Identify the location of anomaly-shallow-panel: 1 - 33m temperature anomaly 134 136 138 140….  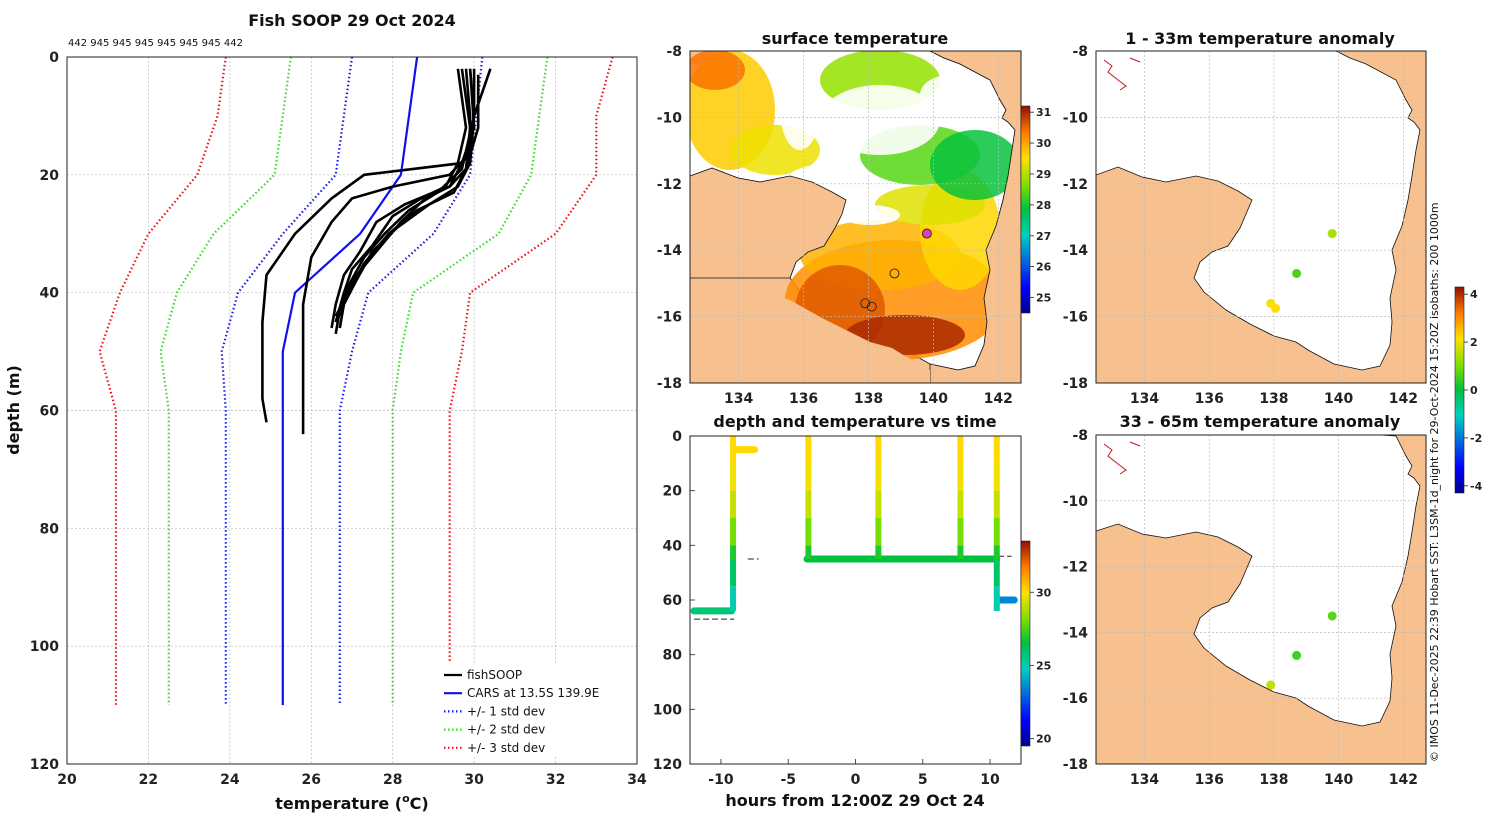
(1245, 218).